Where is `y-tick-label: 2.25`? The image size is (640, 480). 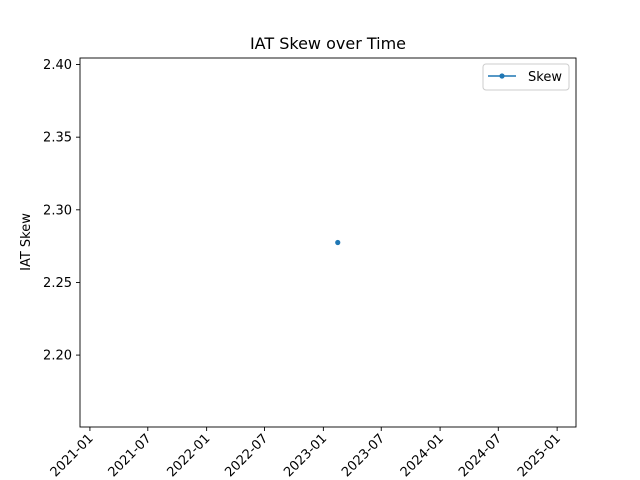
y-tick-label: 2.25 is located at coordinates (57, 283).